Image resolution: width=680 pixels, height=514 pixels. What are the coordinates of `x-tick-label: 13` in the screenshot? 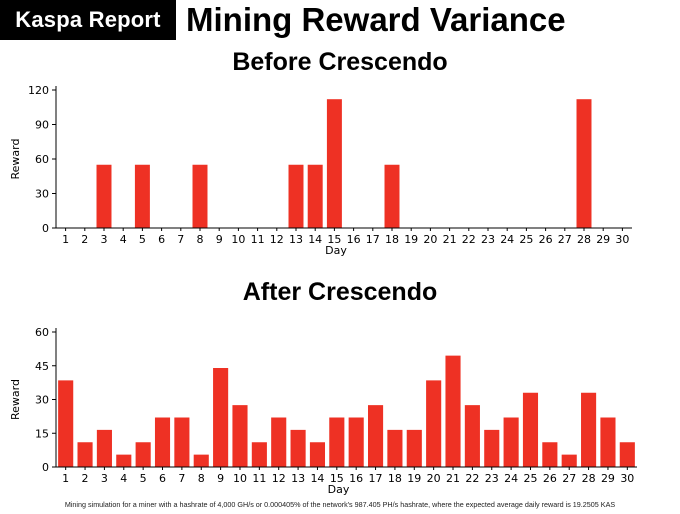 It's located at (298, 478).